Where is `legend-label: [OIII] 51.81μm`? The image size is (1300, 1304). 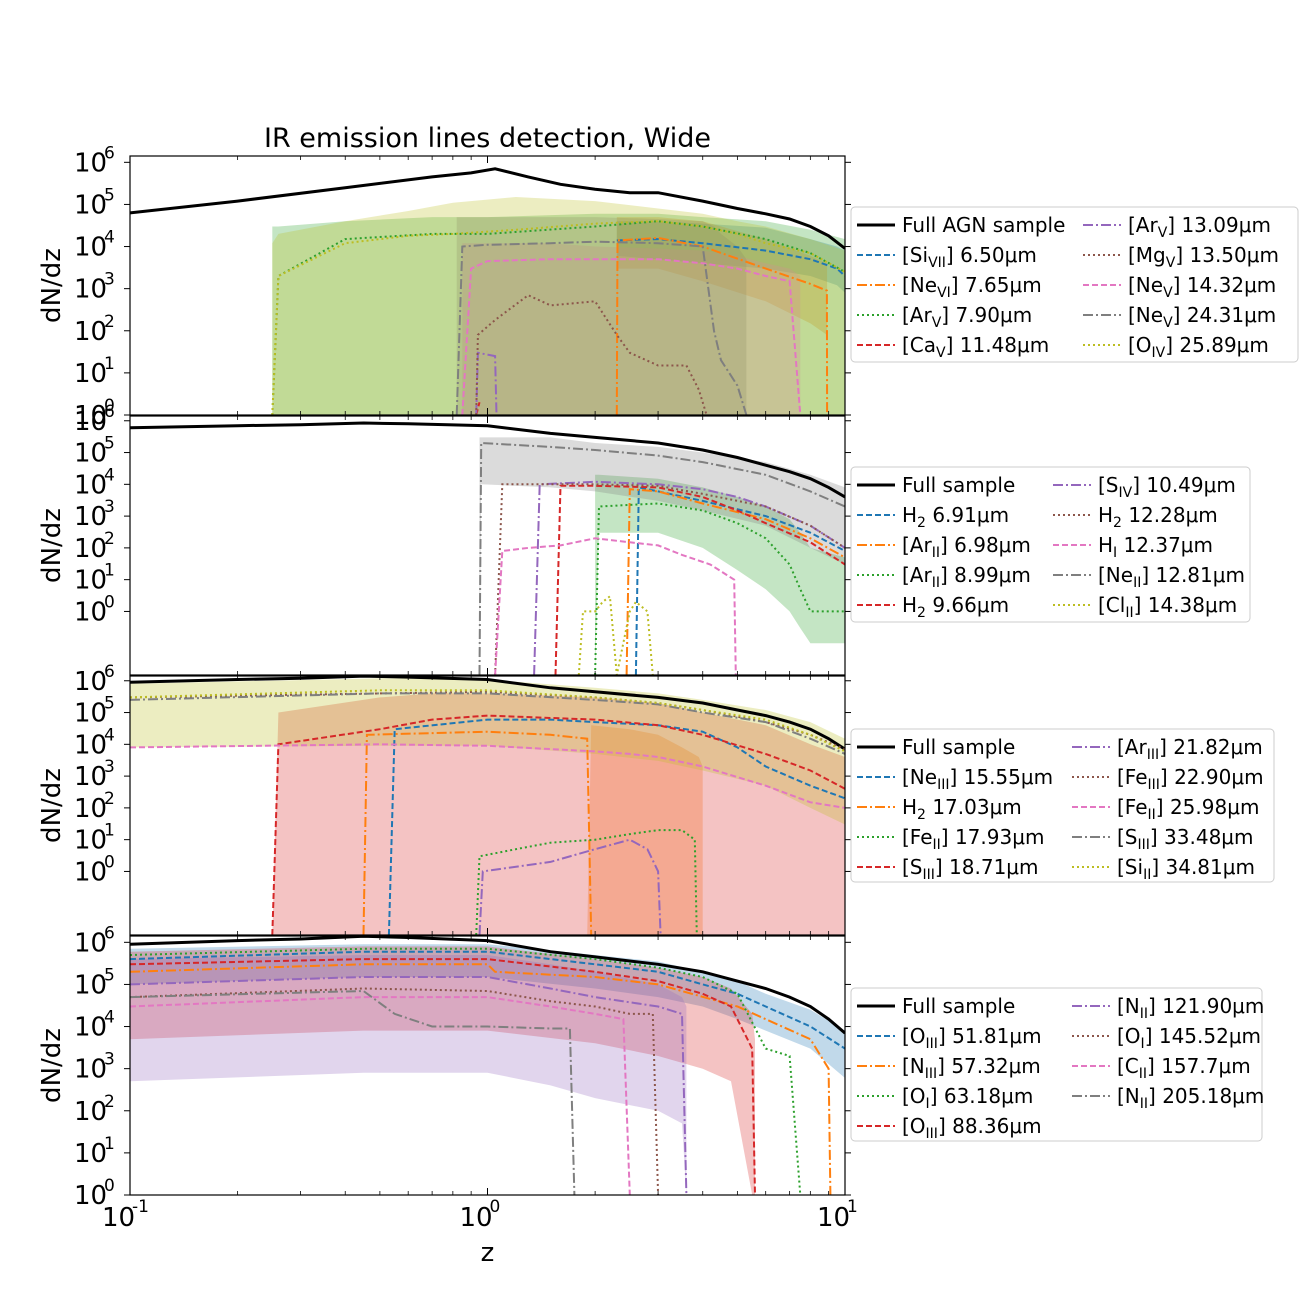
legend-label: [OIII] 51.81μm is located at coordinates (972, 1038).